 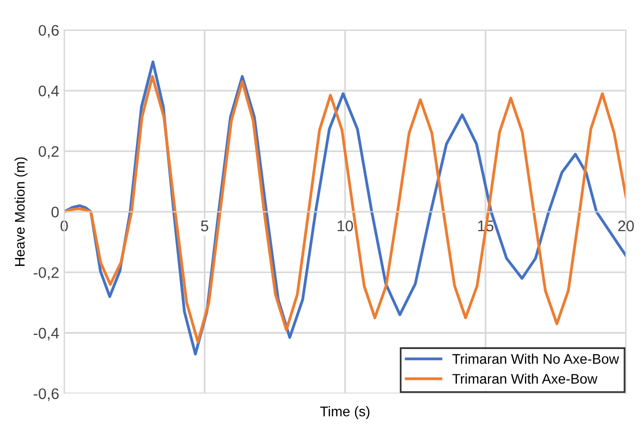 I want to click on y-tick-label: 0,6, so click(x=48, y=31).